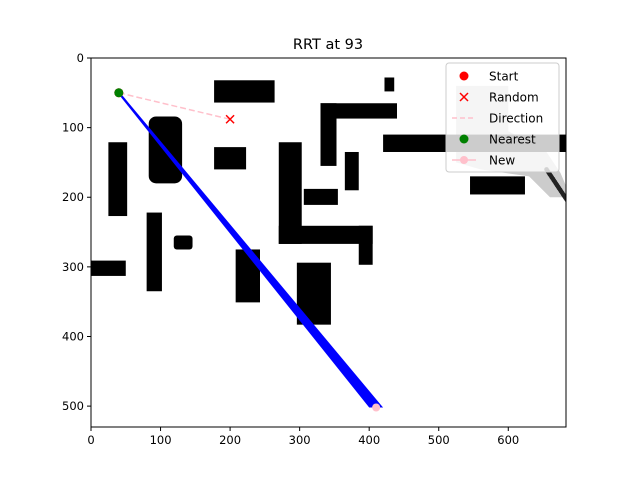 The height and width of the screenshot is (485, 640). What do you see at coordinates (464, 160) in the screenshot?
I see `legend-swatch-new` at bounding box center [464, 160].